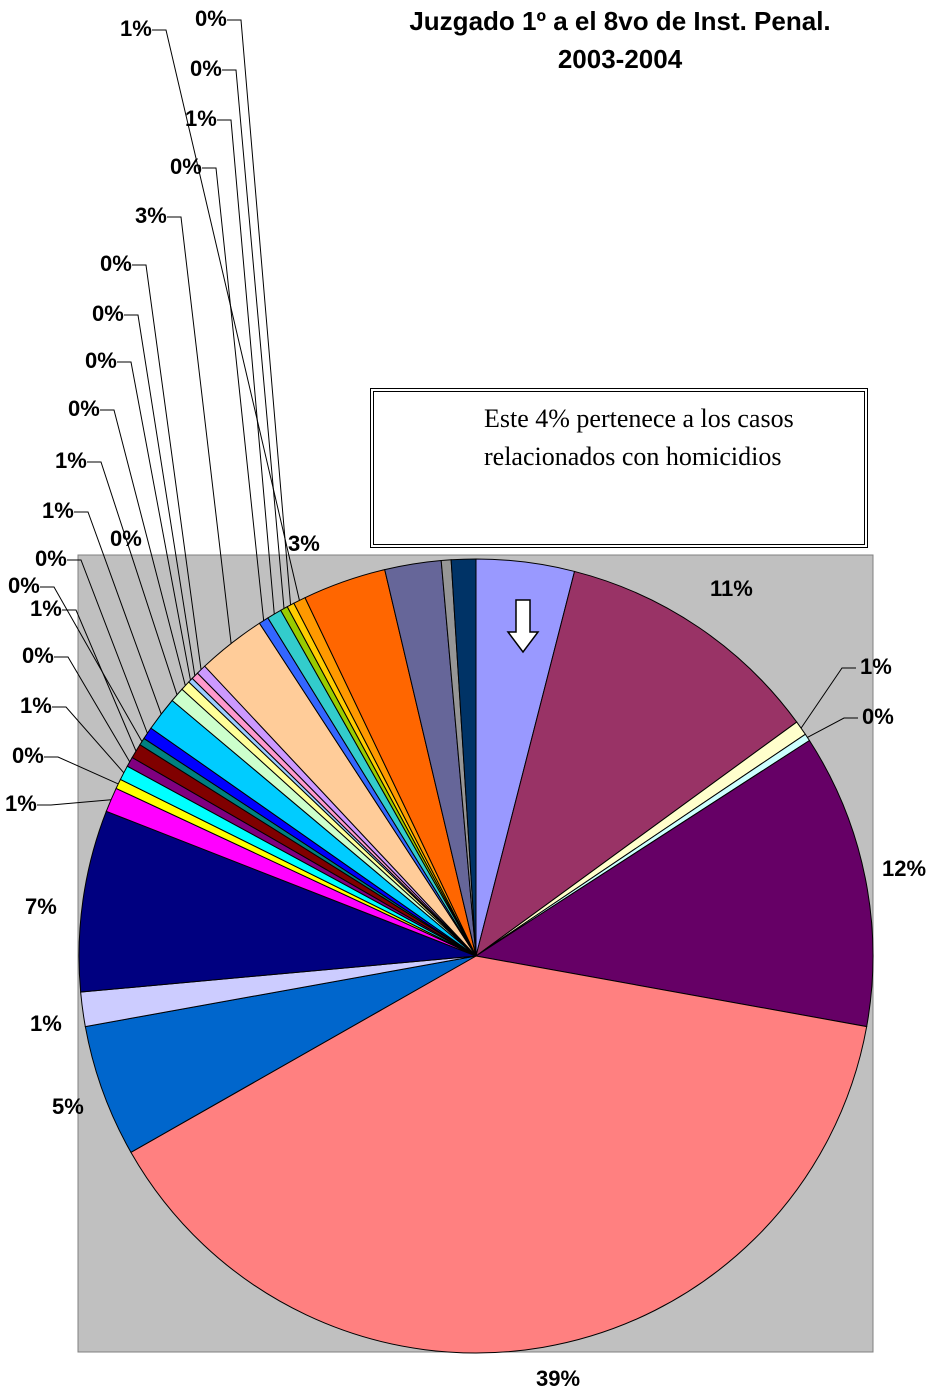 Image resolution: width=935 pixels, height=1391 pixels. What do you see at coordinates (731, 588) in the screenshot?
I see `data-label: 11%` at bounding box center [731, 588].